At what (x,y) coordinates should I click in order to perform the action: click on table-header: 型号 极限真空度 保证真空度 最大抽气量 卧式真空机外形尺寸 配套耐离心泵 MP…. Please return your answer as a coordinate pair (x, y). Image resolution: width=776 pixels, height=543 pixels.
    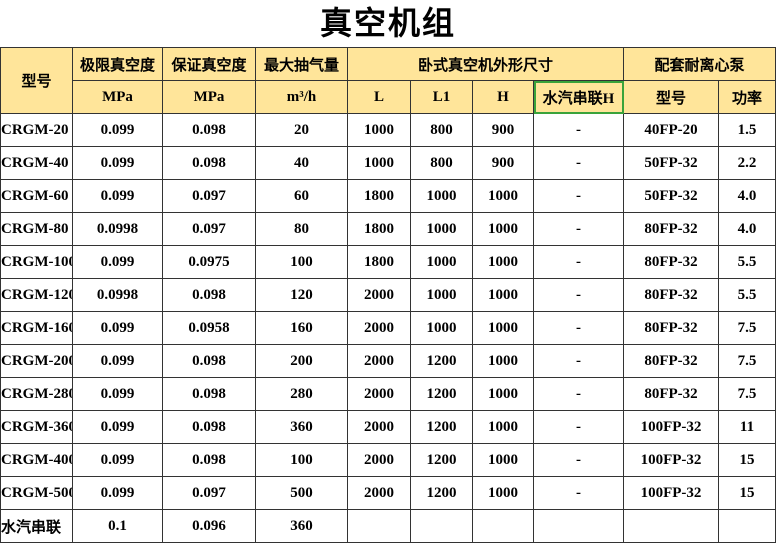
    Looking at the image, I should click on (388, 80).